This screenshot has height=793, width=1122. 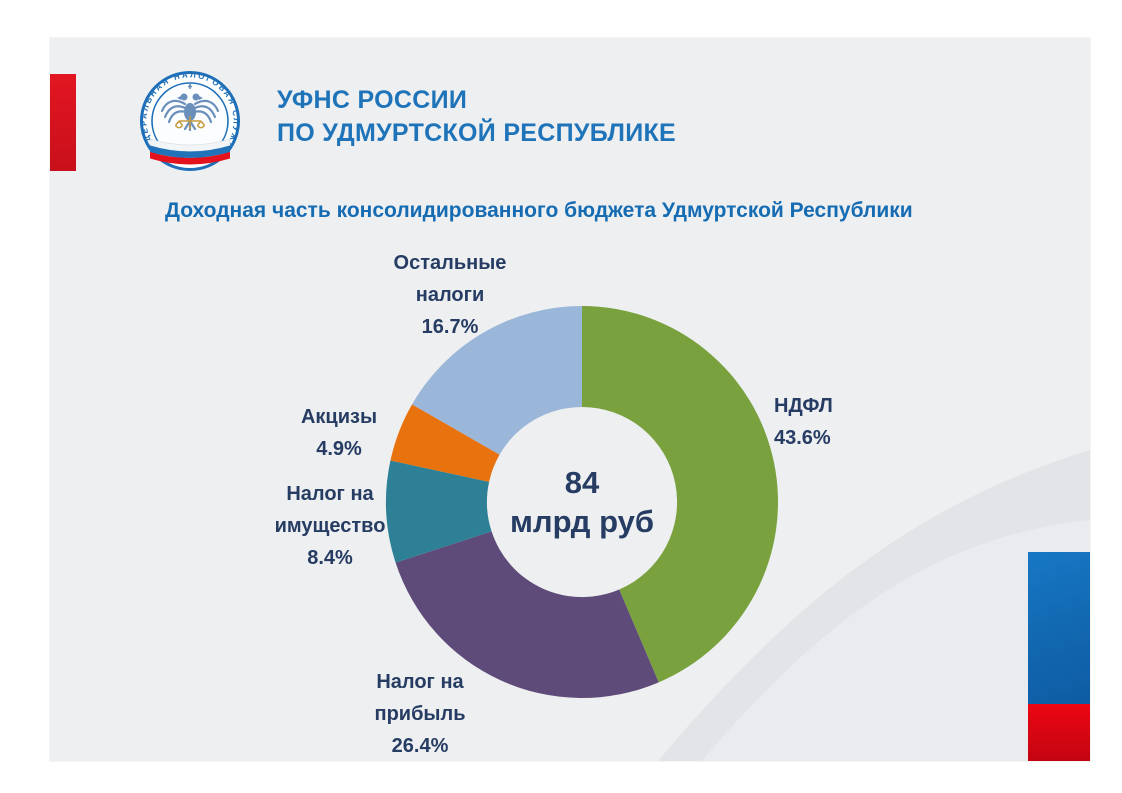 What do you see at coordinates (339, 449) in the screenshot?
I see `segment-label-line: 4.9%` at bounding box center [339, 449].